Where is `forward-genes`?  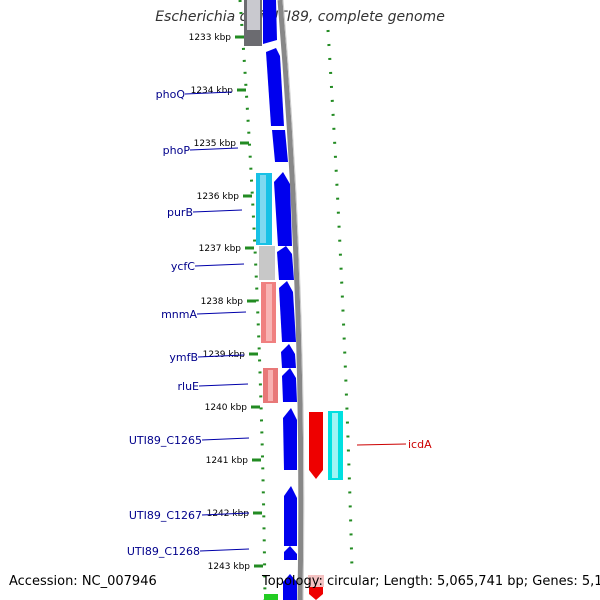 forward-genes is located at coordinates (280, 300).